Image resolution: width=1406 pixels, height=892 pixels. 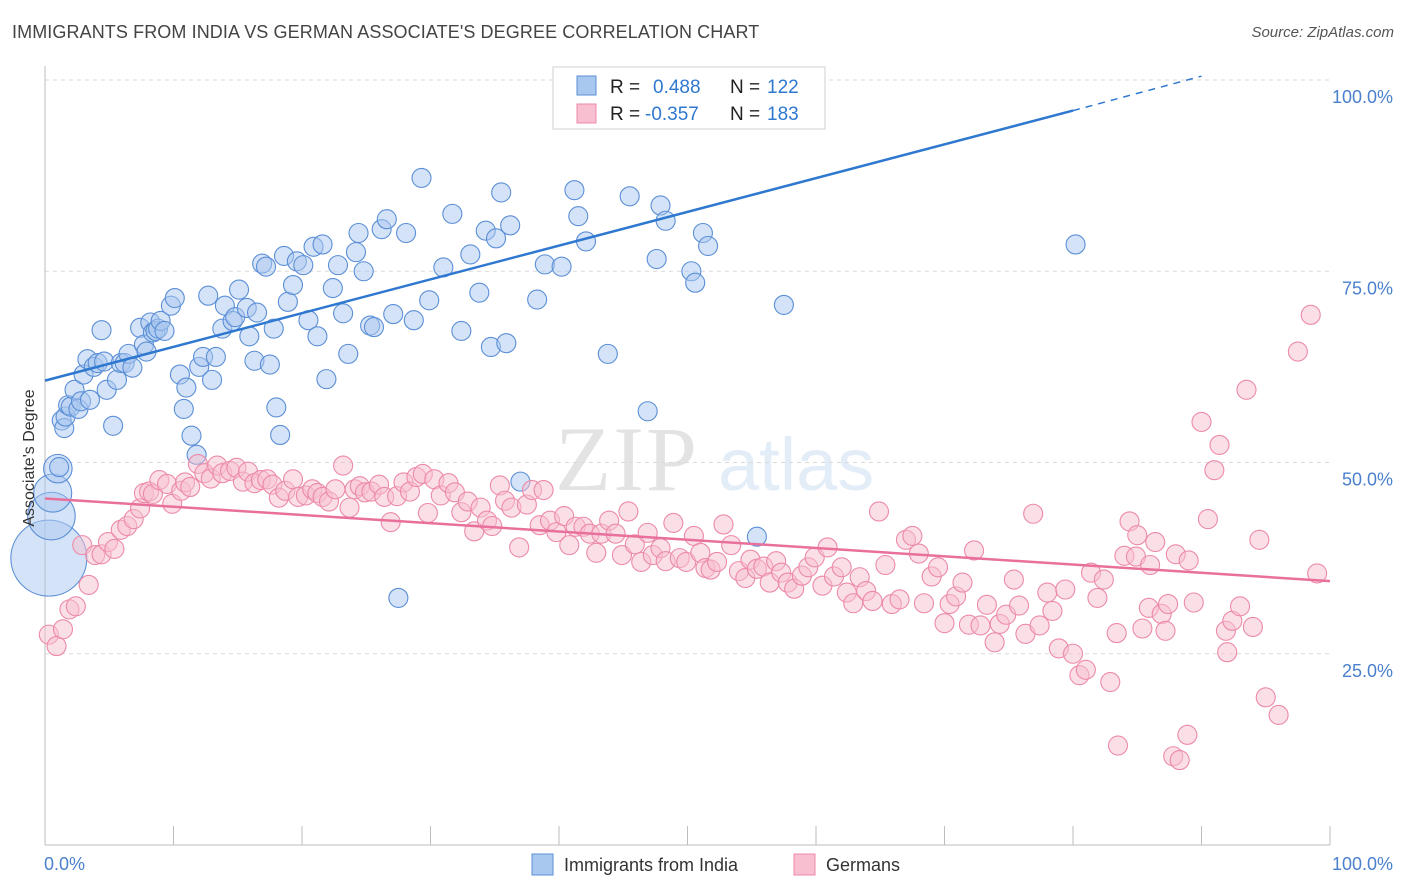 I want to click on legend-bottom-label-india: Immigrants from India, so click(x=651, y=865).